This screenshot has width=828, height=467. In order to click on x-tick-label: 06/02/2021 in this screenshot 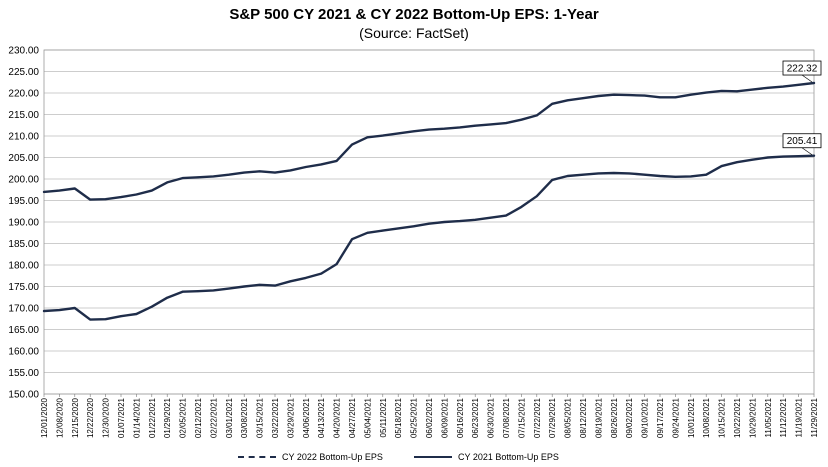, I will do `click(429, 417)`.